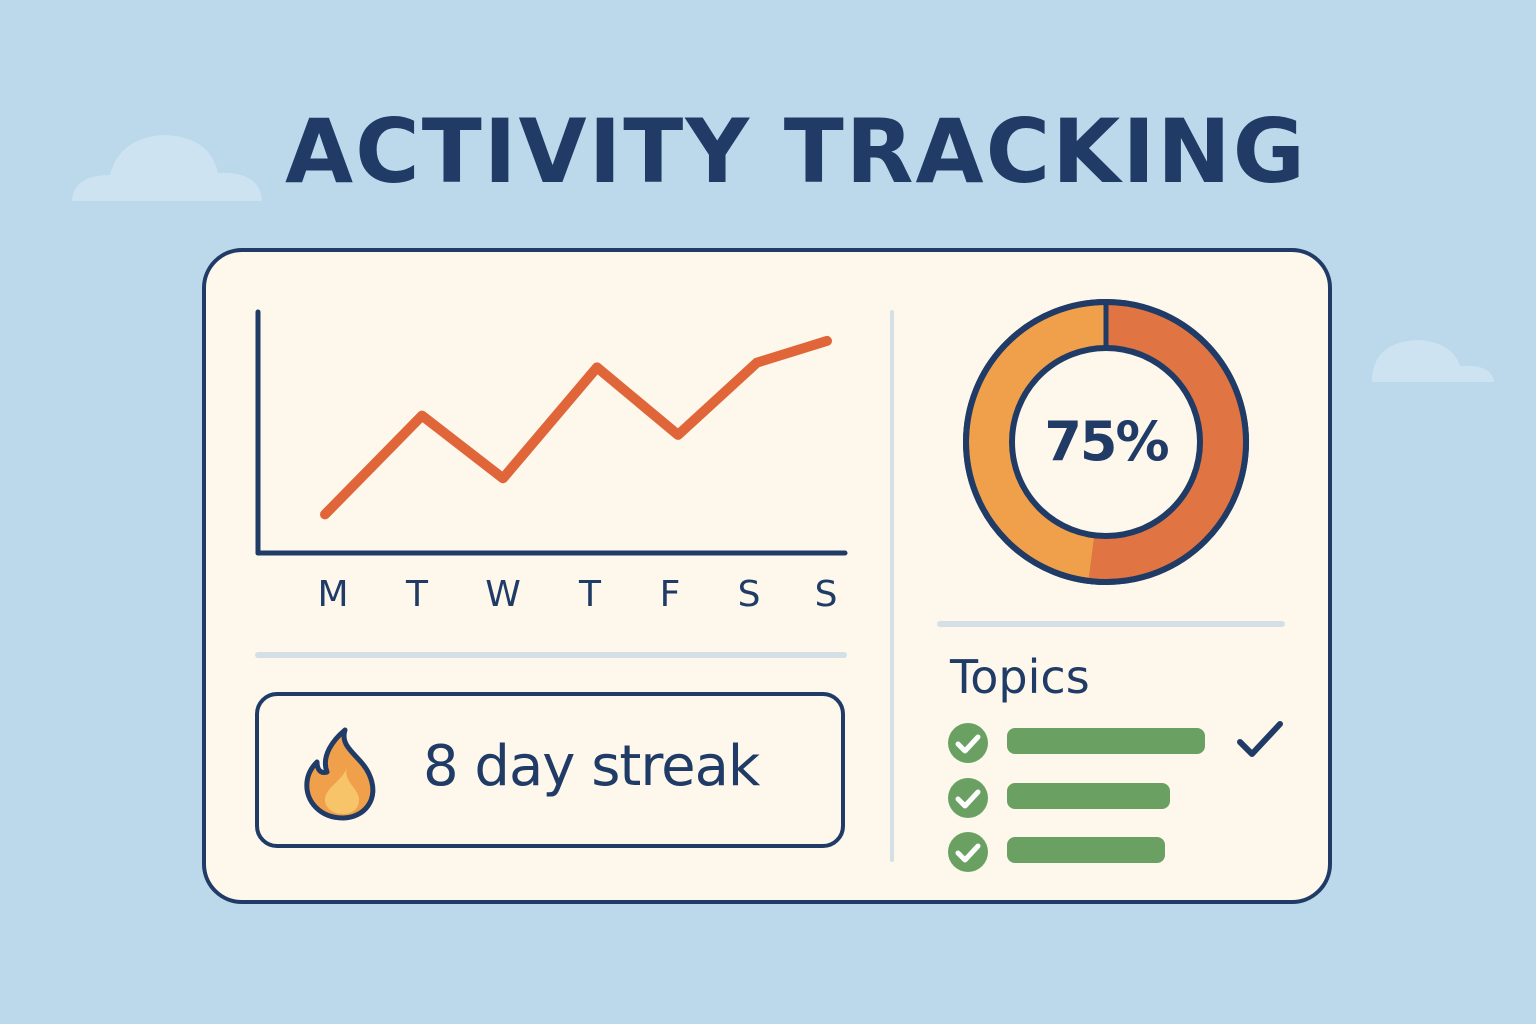 This screenshot has width=1536, height=1024. What do you see at coordinates (1020, 677) in the screenshot?
I see `topics-title: Topics` at bounding box center [1020, 677].